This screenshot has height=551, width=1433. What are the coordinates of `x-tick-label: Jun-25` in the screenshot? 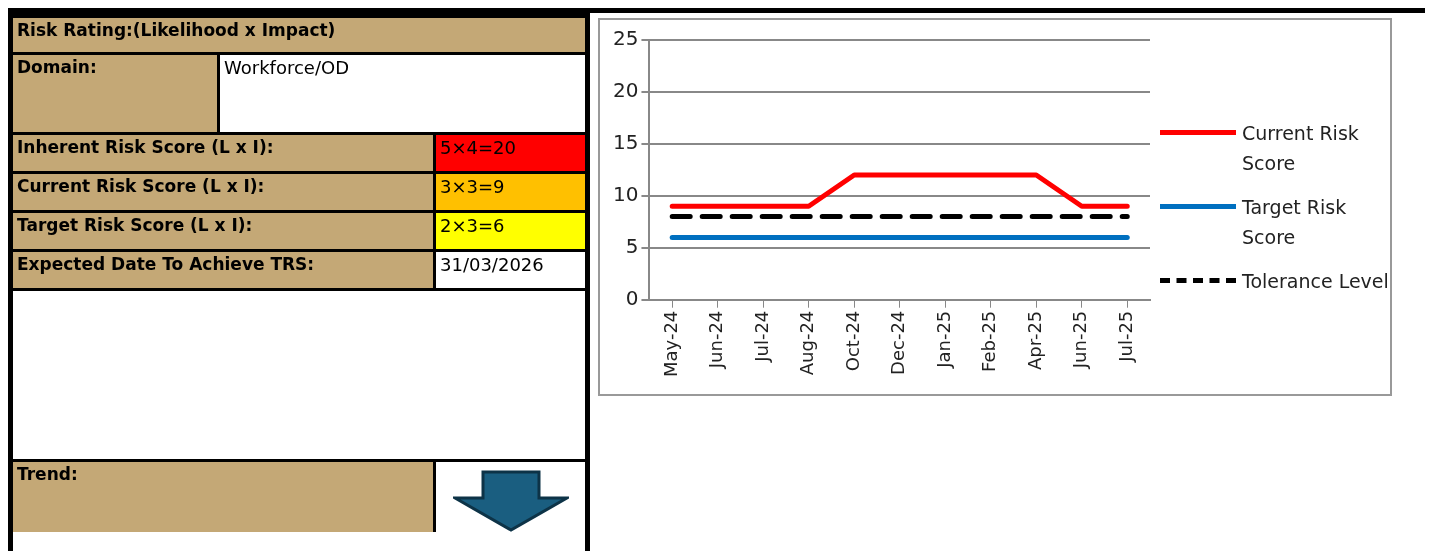 It's located at (1080, 340).